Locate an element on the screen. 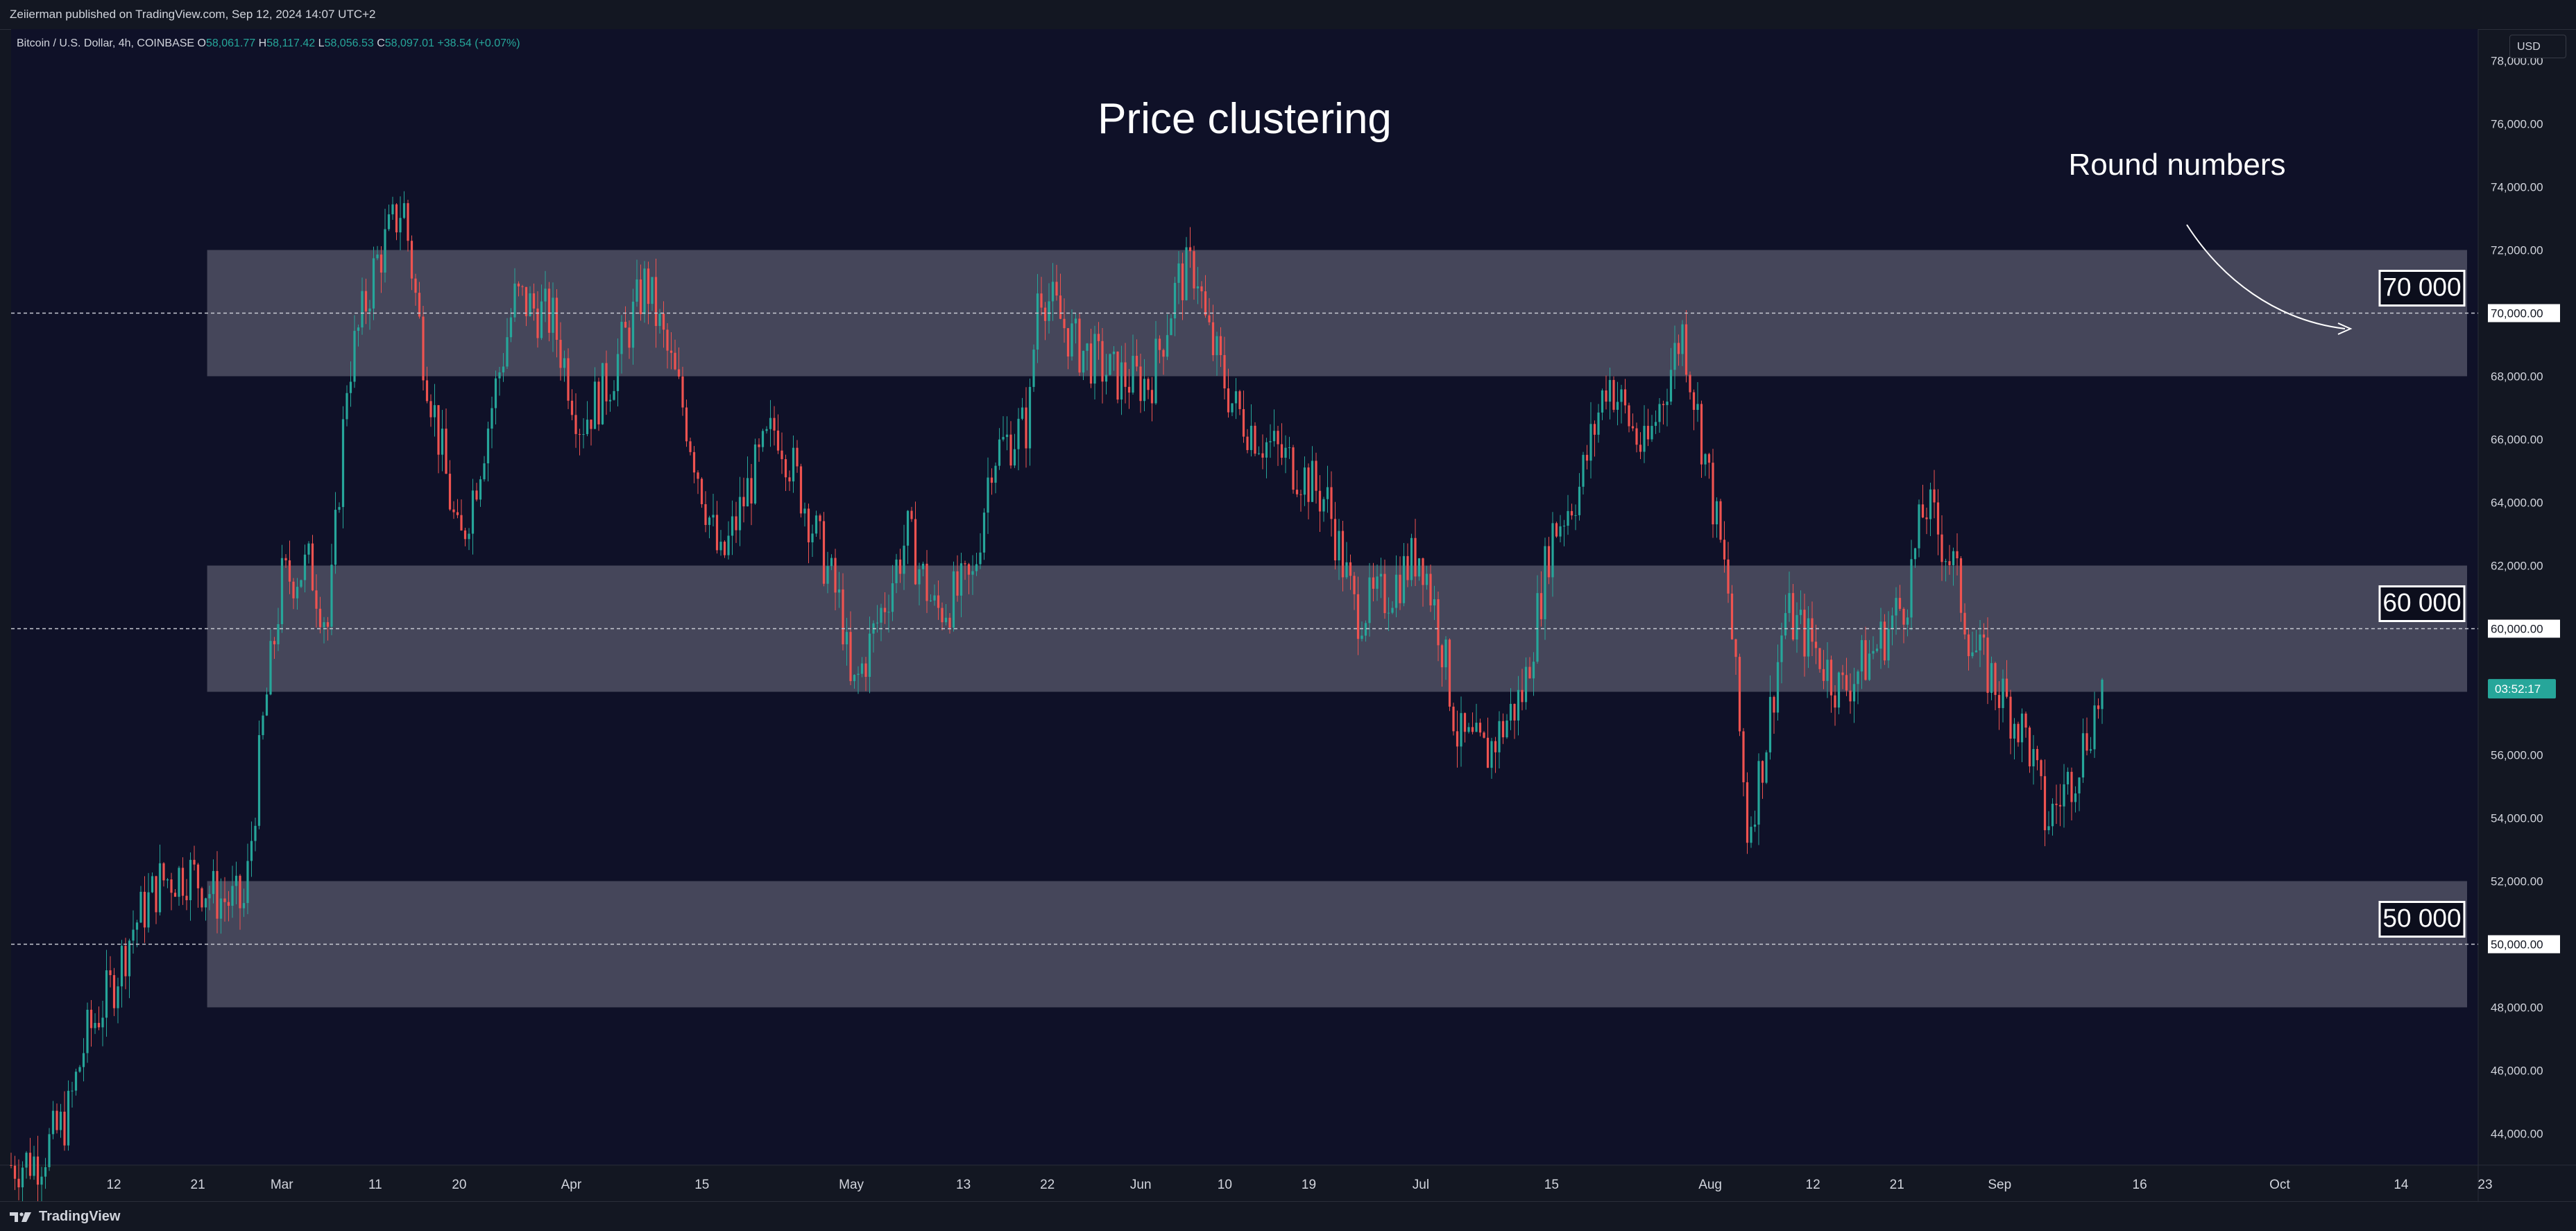  y-tick-label: 48,000.00 is located at coordinates (2517, 1008).